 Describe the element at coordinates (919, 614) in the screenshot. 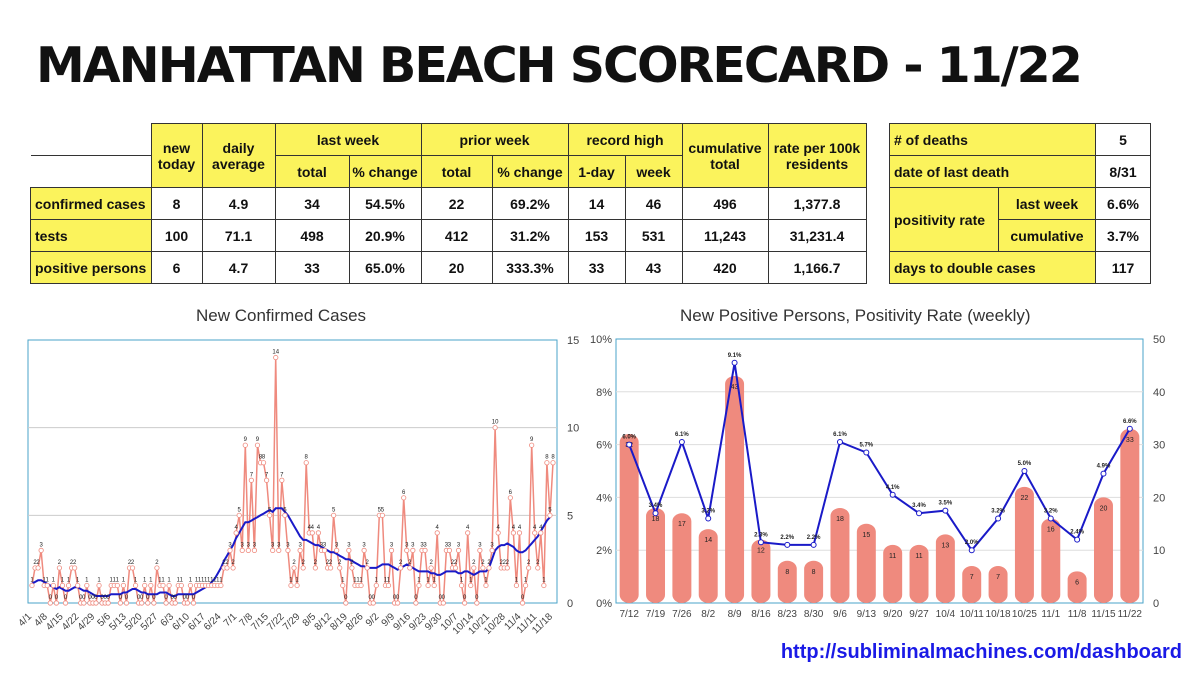

I see `x-tick-label: 9/27` at that location.